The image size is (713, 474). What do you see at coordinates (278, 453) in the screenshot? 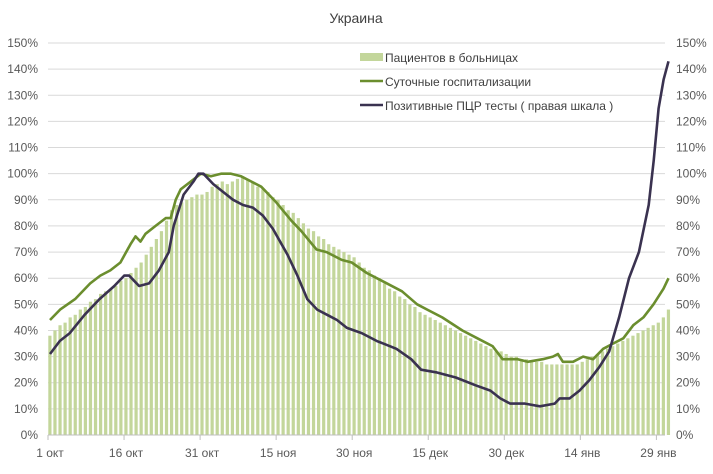
I see `x-tick-label: 15 ноя` at bounding box center [278, 453].